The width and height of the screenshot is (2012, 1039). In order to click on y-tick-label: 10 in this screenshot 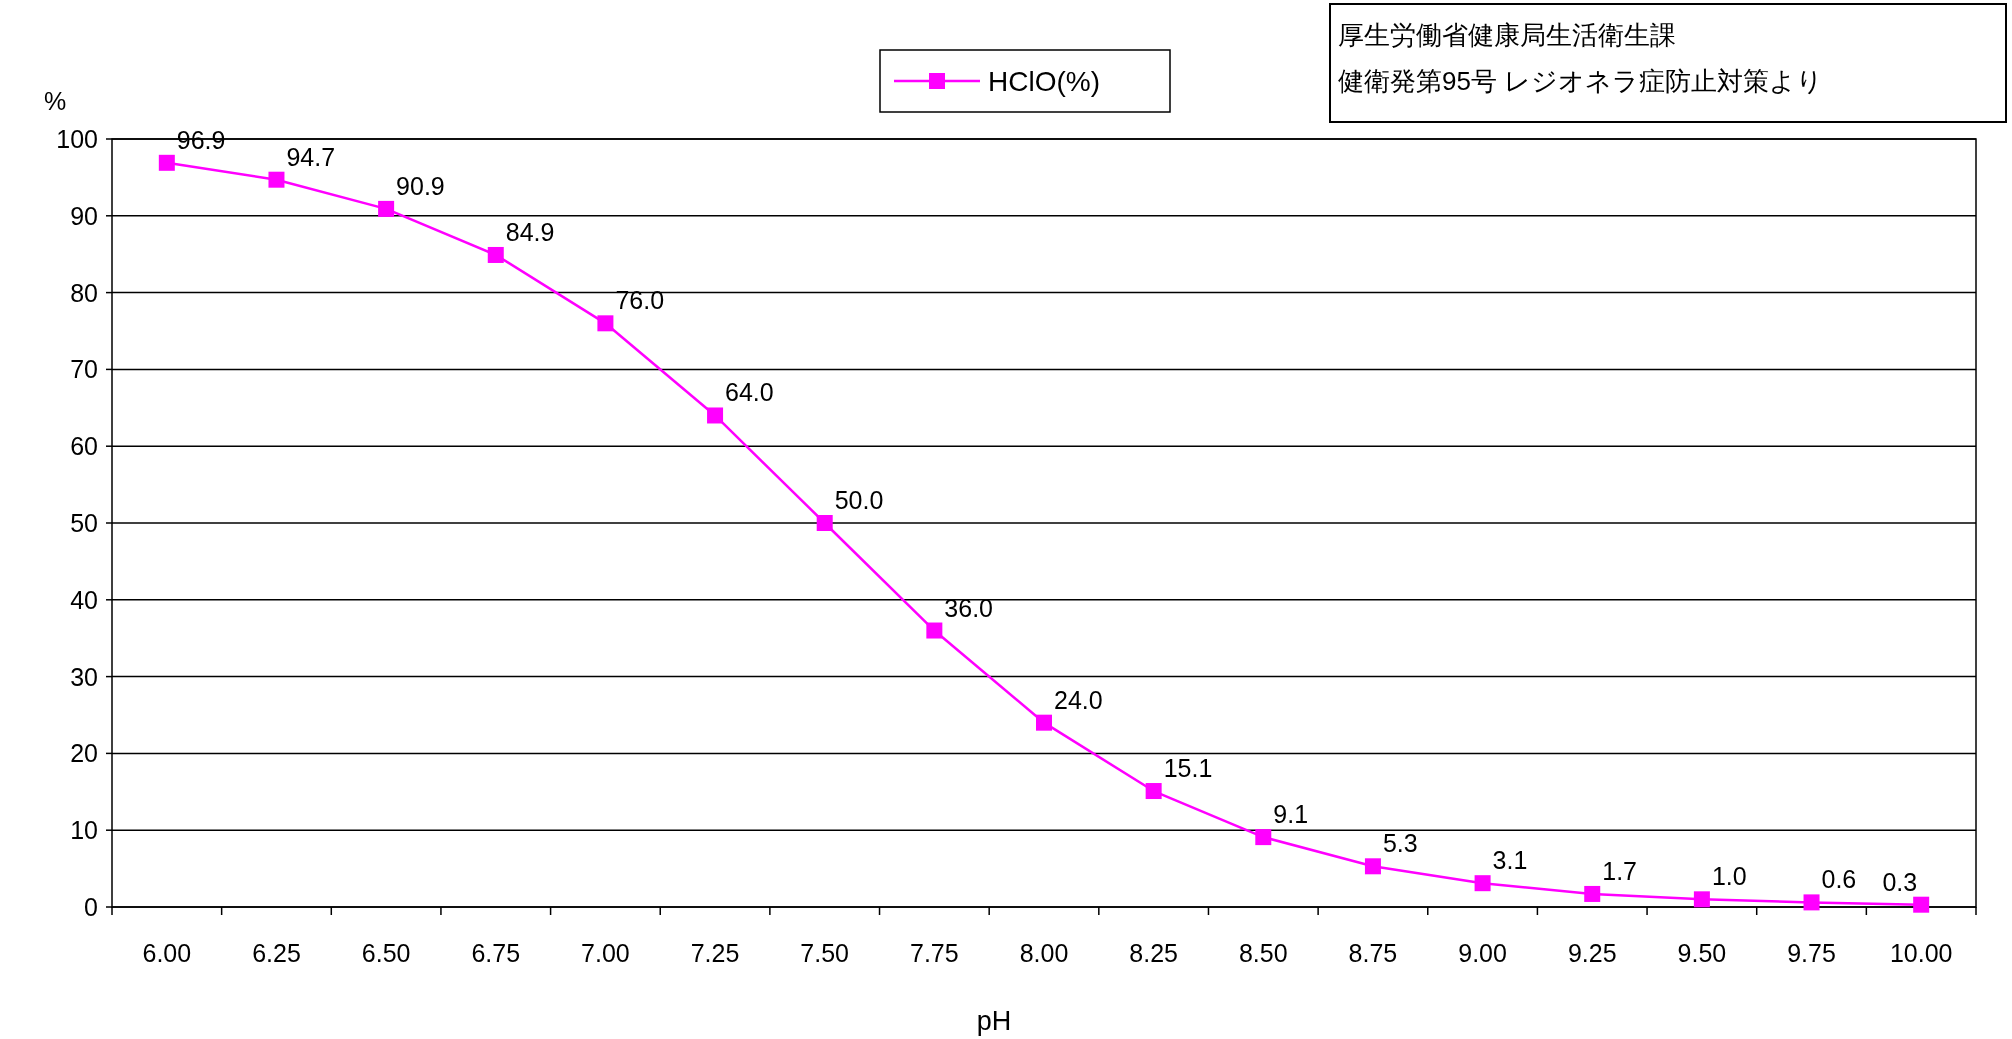, I will do `click(84, 830)`.